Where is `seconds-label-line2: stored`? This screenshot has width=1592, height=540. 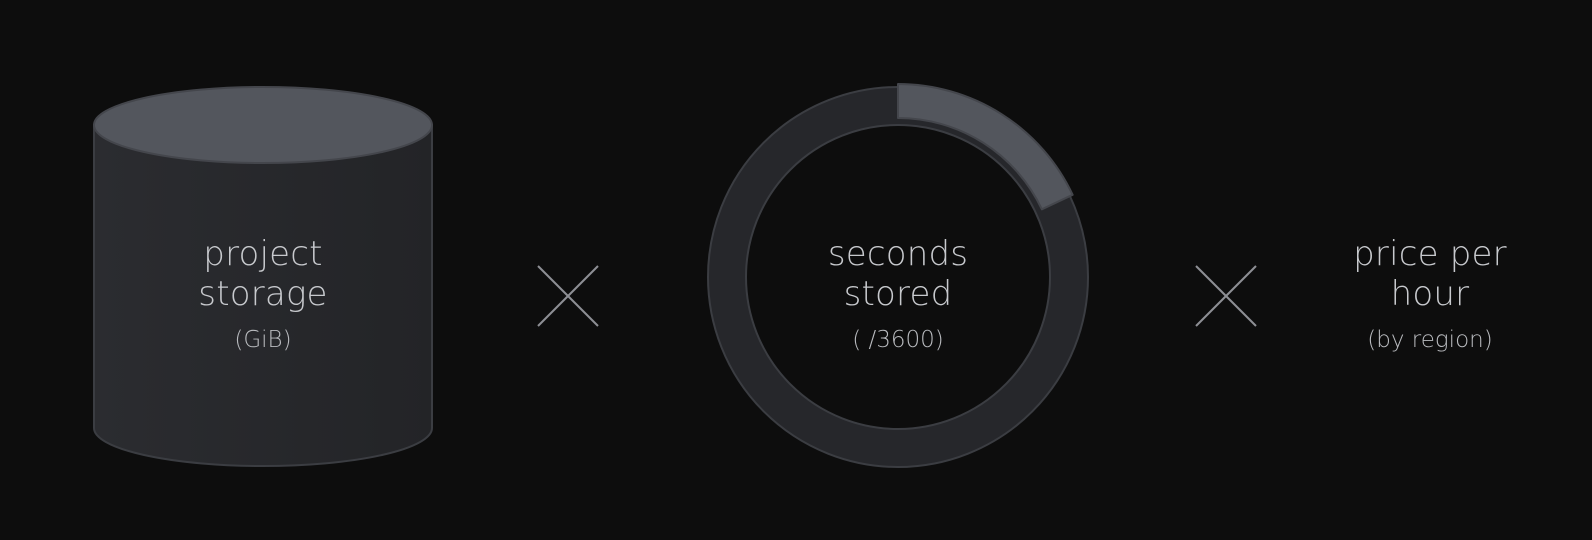
seconds-label-line2: stored is located at coordinates (898, 294).